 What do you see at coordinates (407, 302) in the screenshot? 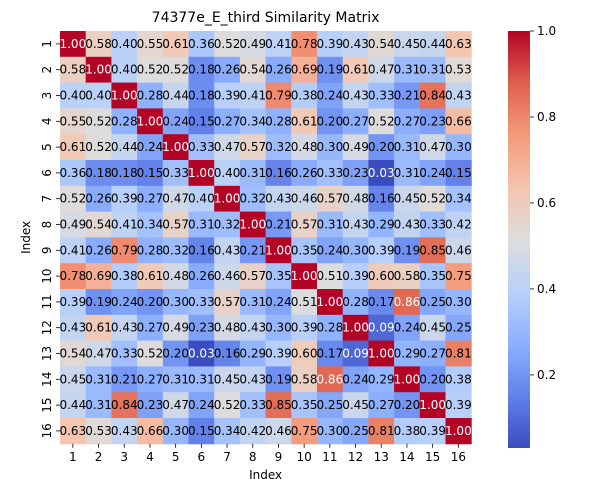
I see `heatmap-cell-label: 0.86` at bounding box center [407, 302].